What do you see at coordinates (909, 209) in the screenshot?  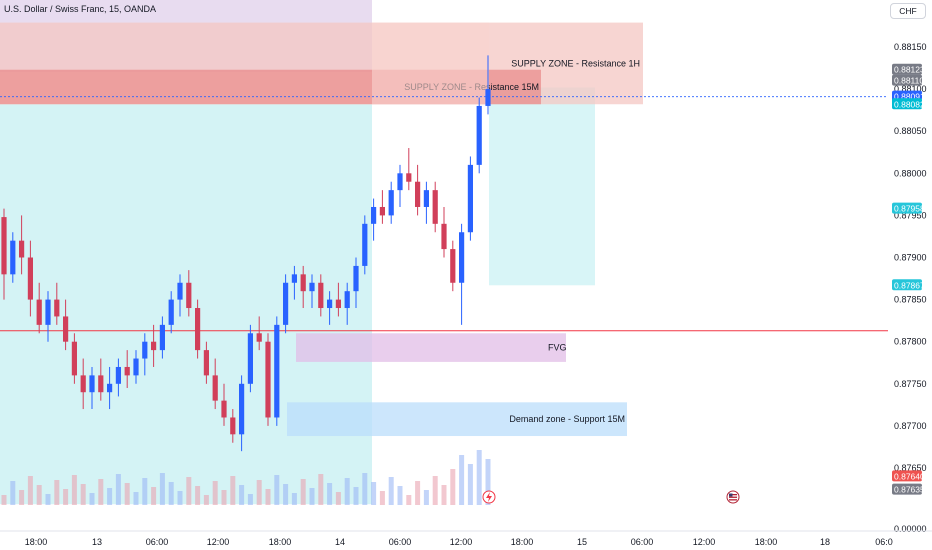 I see `price-badge-text-4: 0.87958` at bounding box center [909, 209].